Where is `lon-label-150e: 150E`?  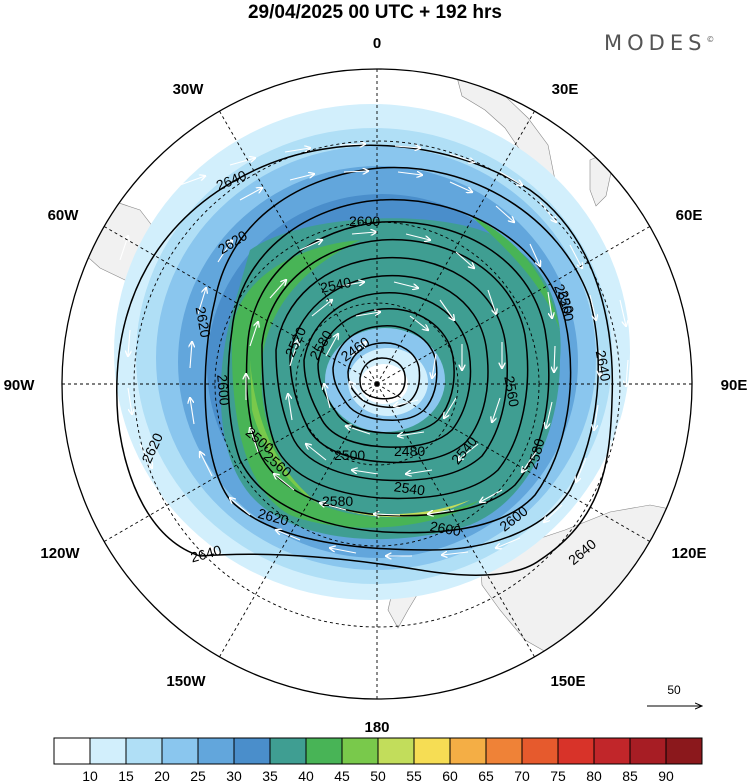 lon-label-150e: 150E is located at coordinates (567, 681).